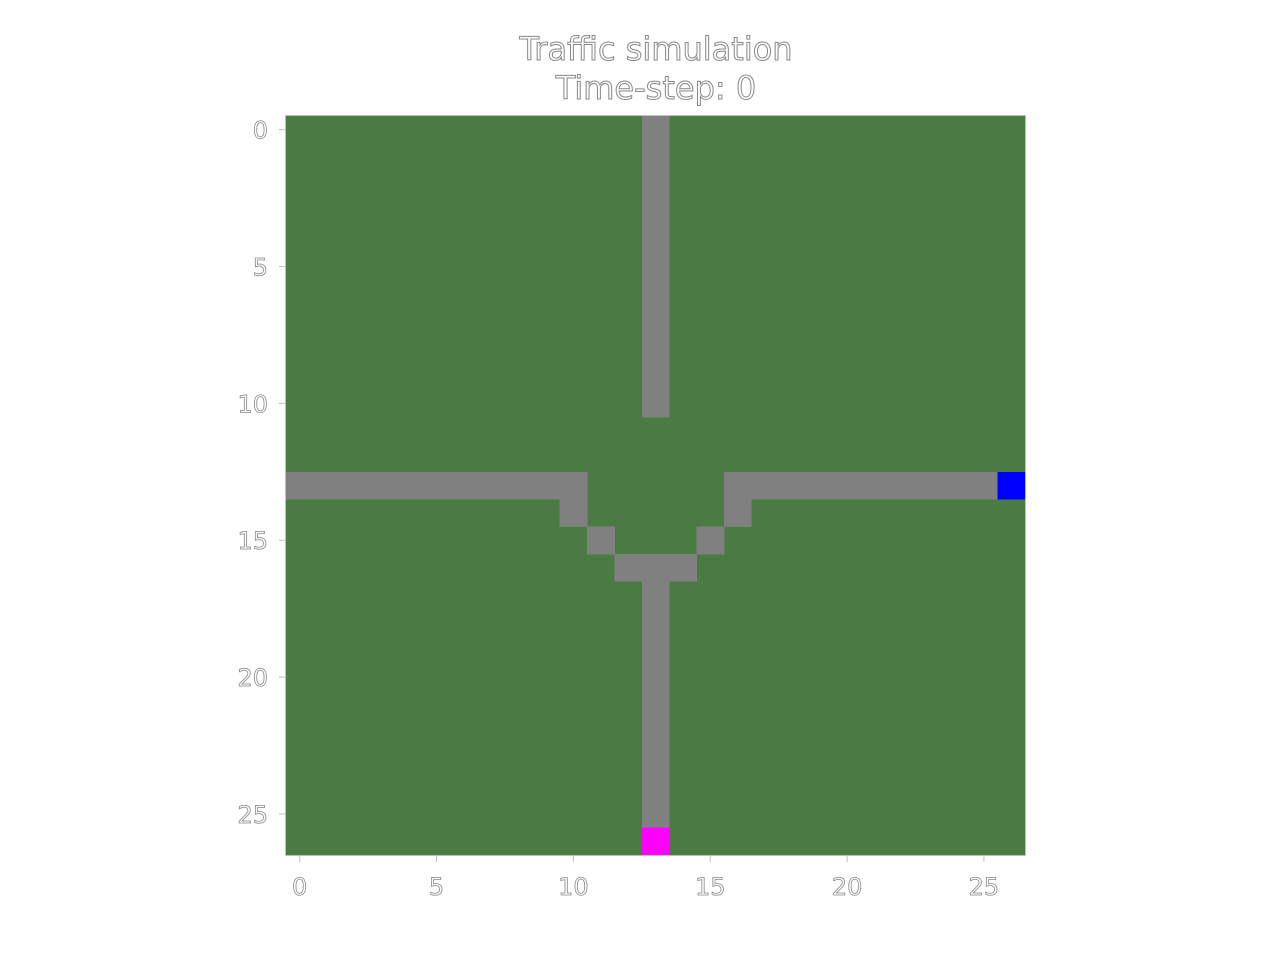  What do you see at coordinates (710, 887) in the screenshot?
I see `x-tick-label: 15` at bounding box center [710, 887].